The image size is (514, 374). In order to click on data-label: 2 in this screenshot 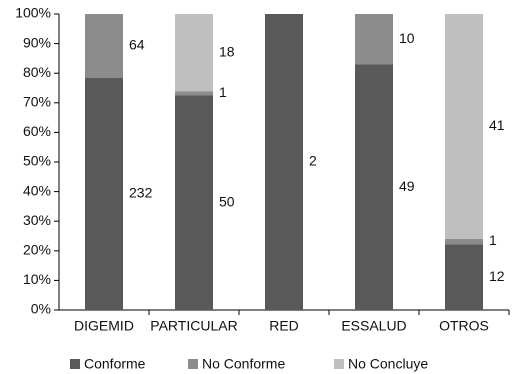, I will do `click(313, 161)`.